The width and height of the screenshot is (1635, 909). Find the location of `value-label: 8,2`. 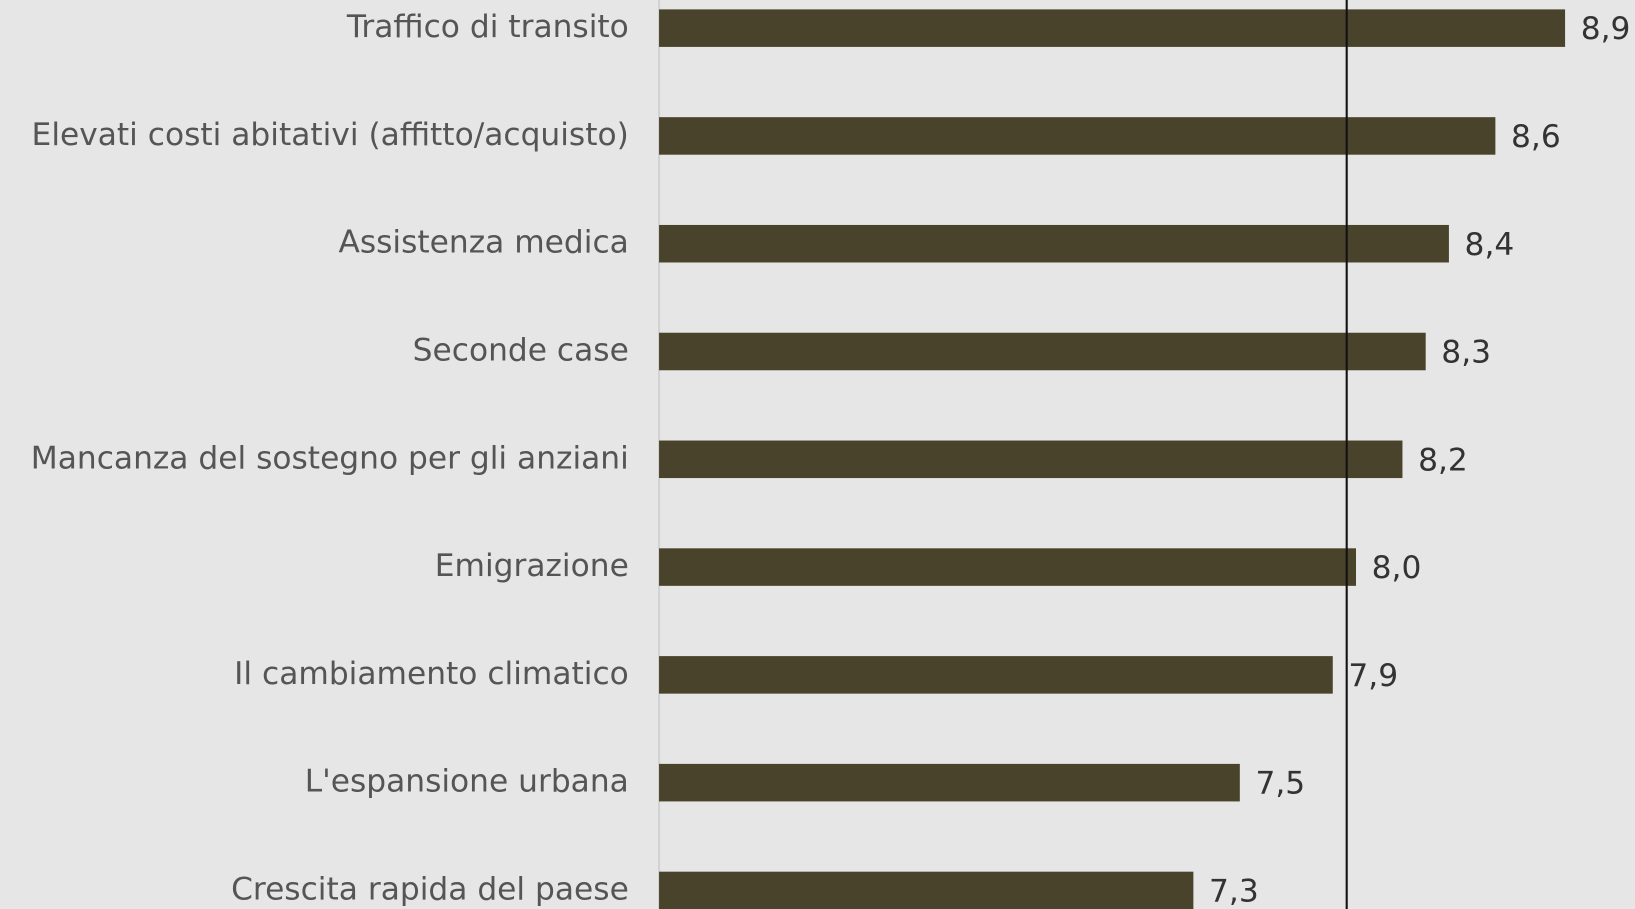

value-label: 8,2 is located at coordinates (1443, 460).